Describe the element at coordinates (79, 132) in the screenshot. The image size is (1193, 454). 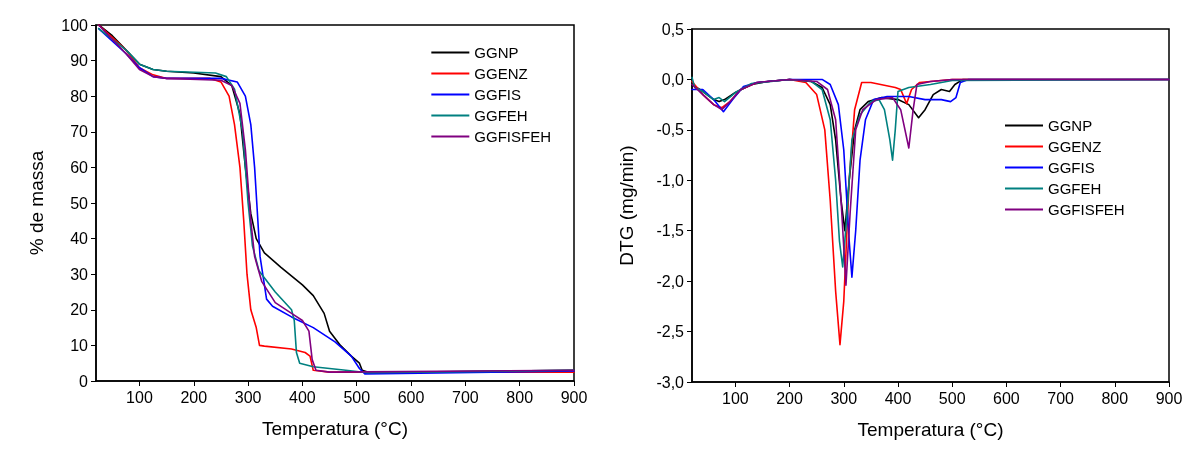
I see `y-tick-label: 70` at that location.